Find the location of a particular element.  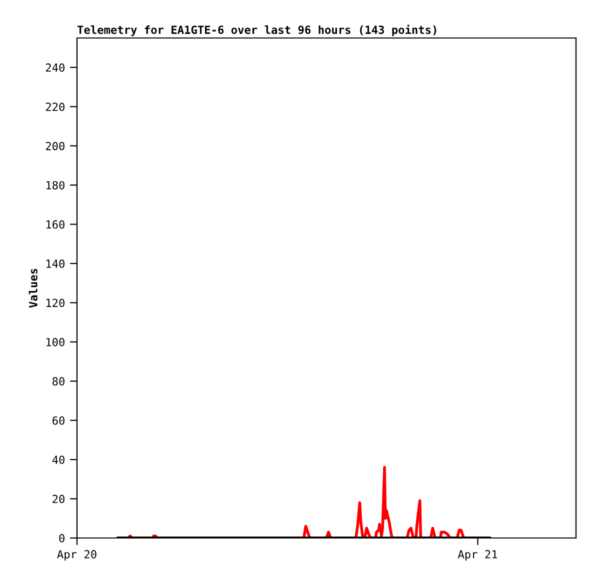

y-tick-label: 120 is located at coordinates (55, 303).